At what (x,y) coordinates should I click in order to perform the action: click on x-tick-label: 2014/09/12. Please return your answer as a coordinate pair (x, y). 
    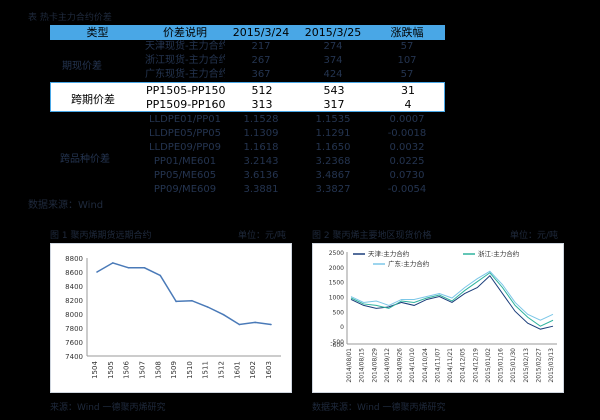
    Looking at the image, I should click on (387, 365).